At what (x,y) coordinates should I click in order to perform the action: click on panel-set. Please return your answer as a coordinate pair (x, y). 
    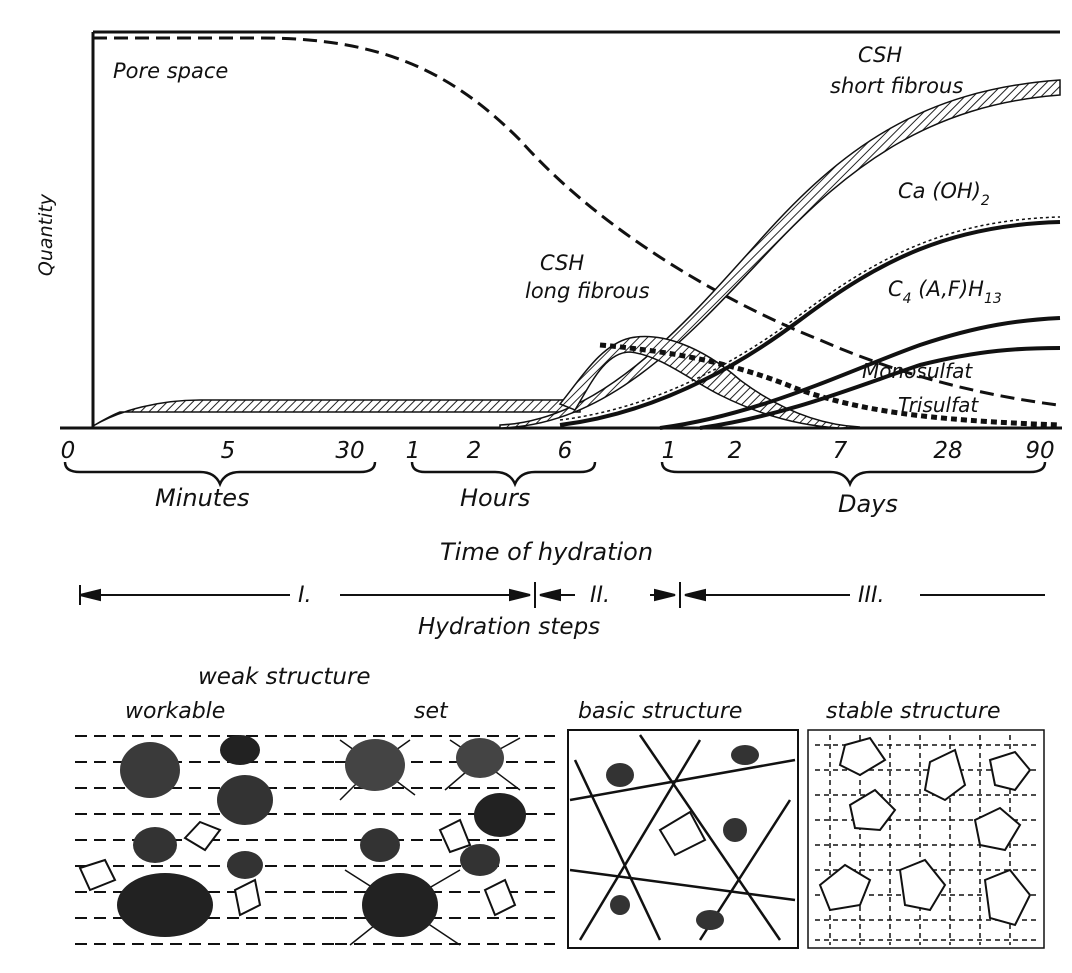
    Looking at the image, I should click on (445, 840).